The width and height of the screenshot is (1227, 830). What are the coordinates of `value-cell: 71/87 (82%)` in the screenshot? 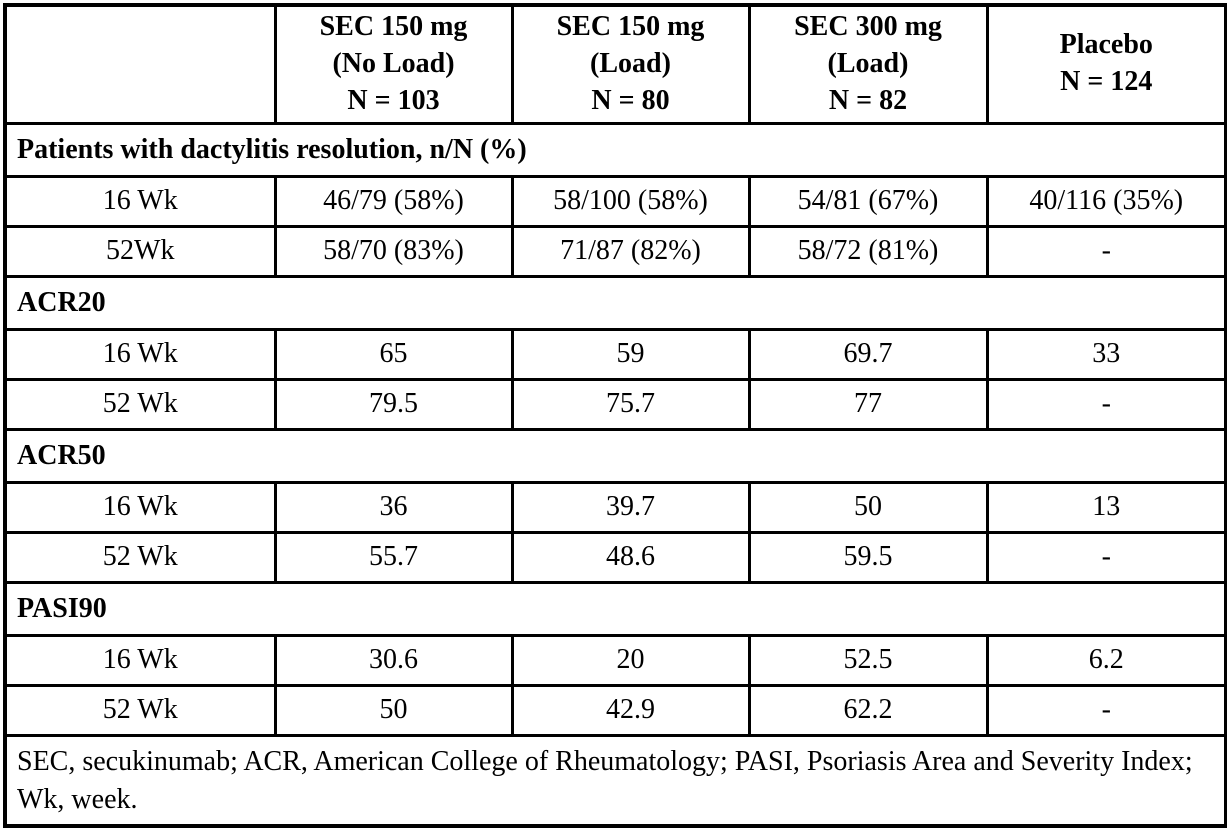 It's located at (630, 251).